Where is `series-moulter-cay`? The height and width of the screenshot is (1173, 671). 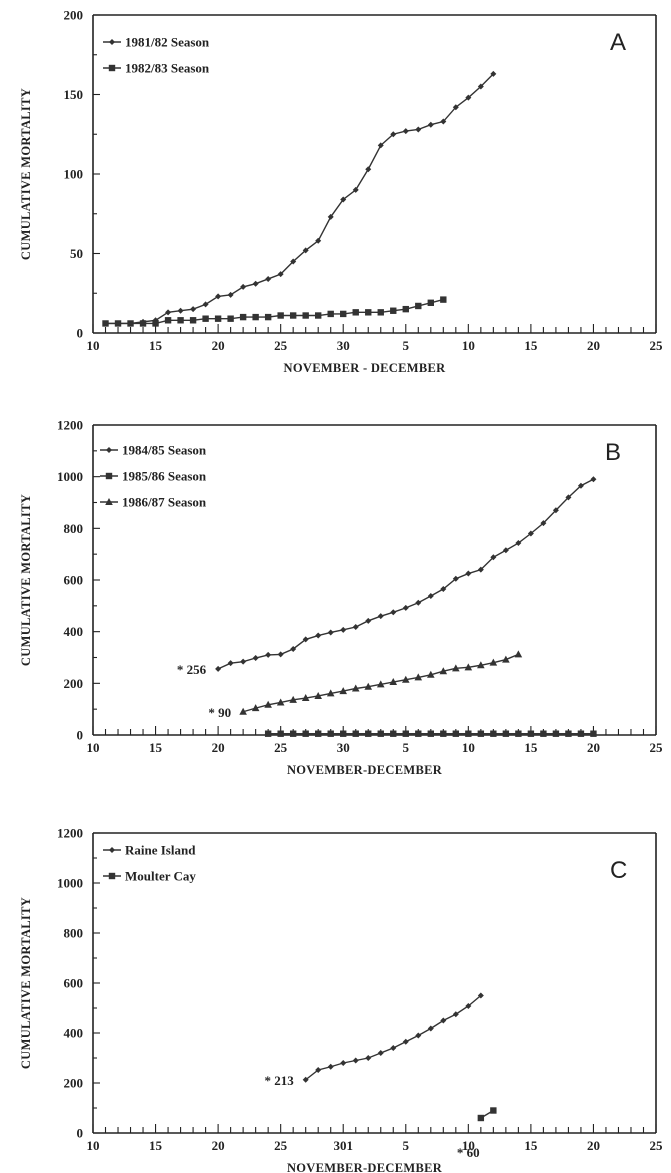
series-moulter-cay is located at coordinates (487, 1114).